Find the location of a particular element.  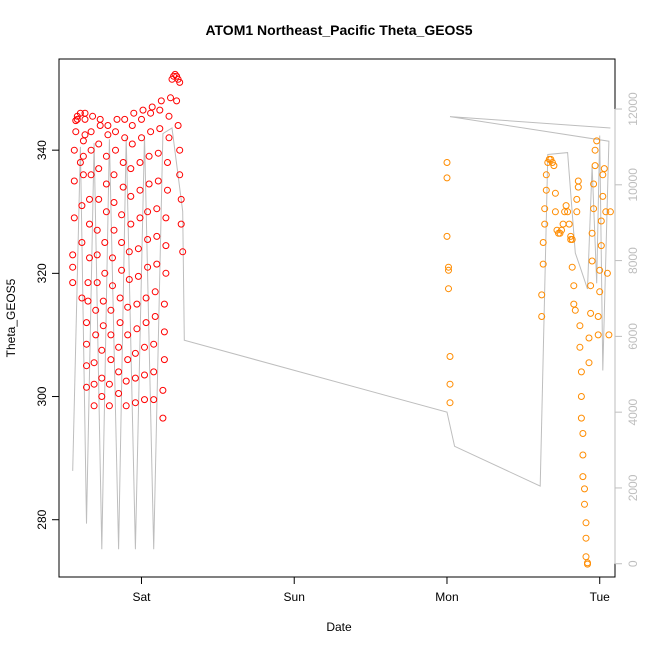

x-tick-label: Mon is located at coordinates (446, 597).